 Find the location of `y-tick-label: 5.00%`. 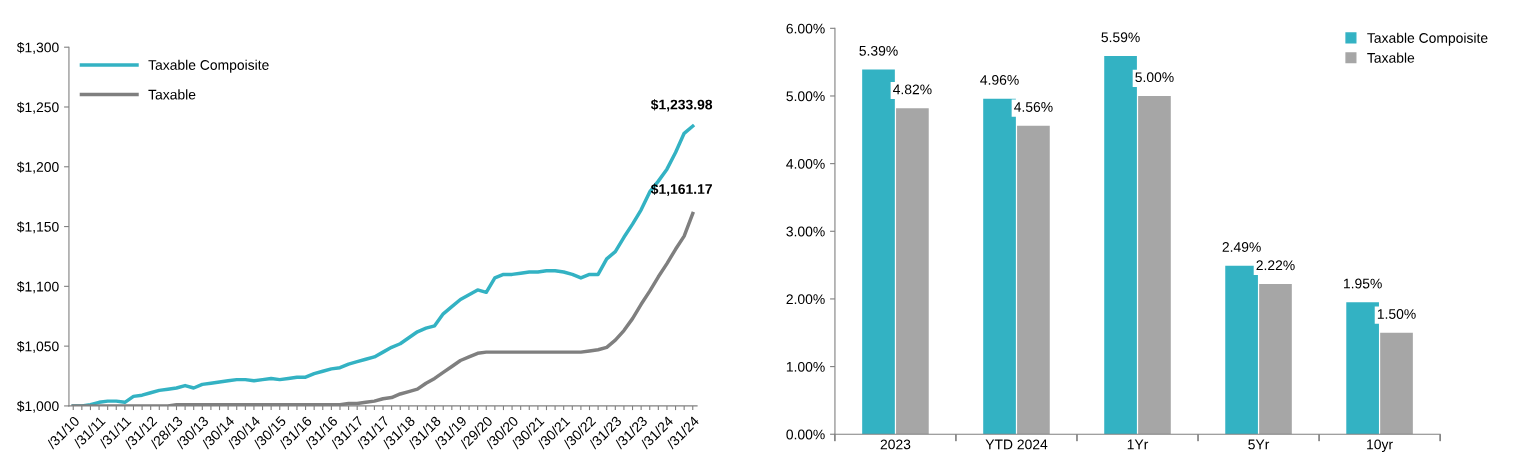

y-tick-label: 5.00% is located at coordinates (805, 96).